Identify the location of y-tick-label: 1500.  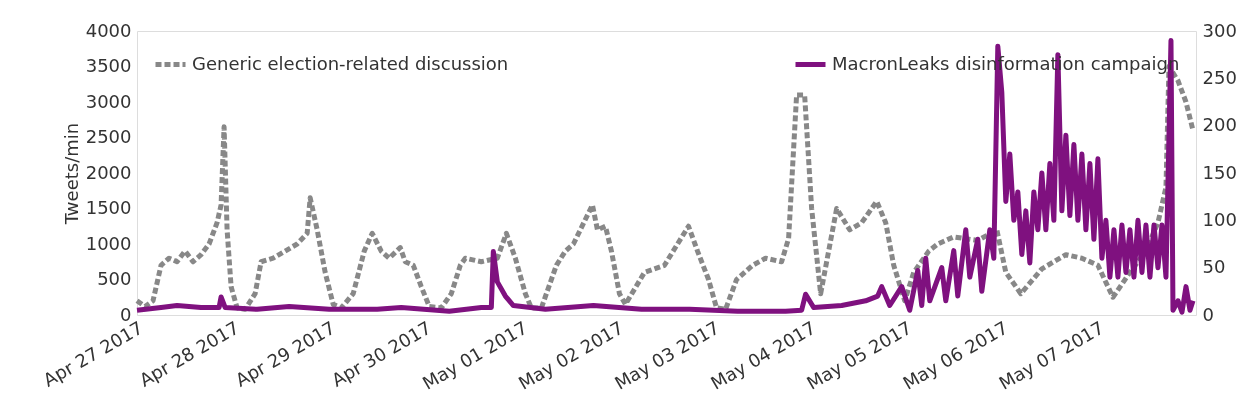
(108, 207).